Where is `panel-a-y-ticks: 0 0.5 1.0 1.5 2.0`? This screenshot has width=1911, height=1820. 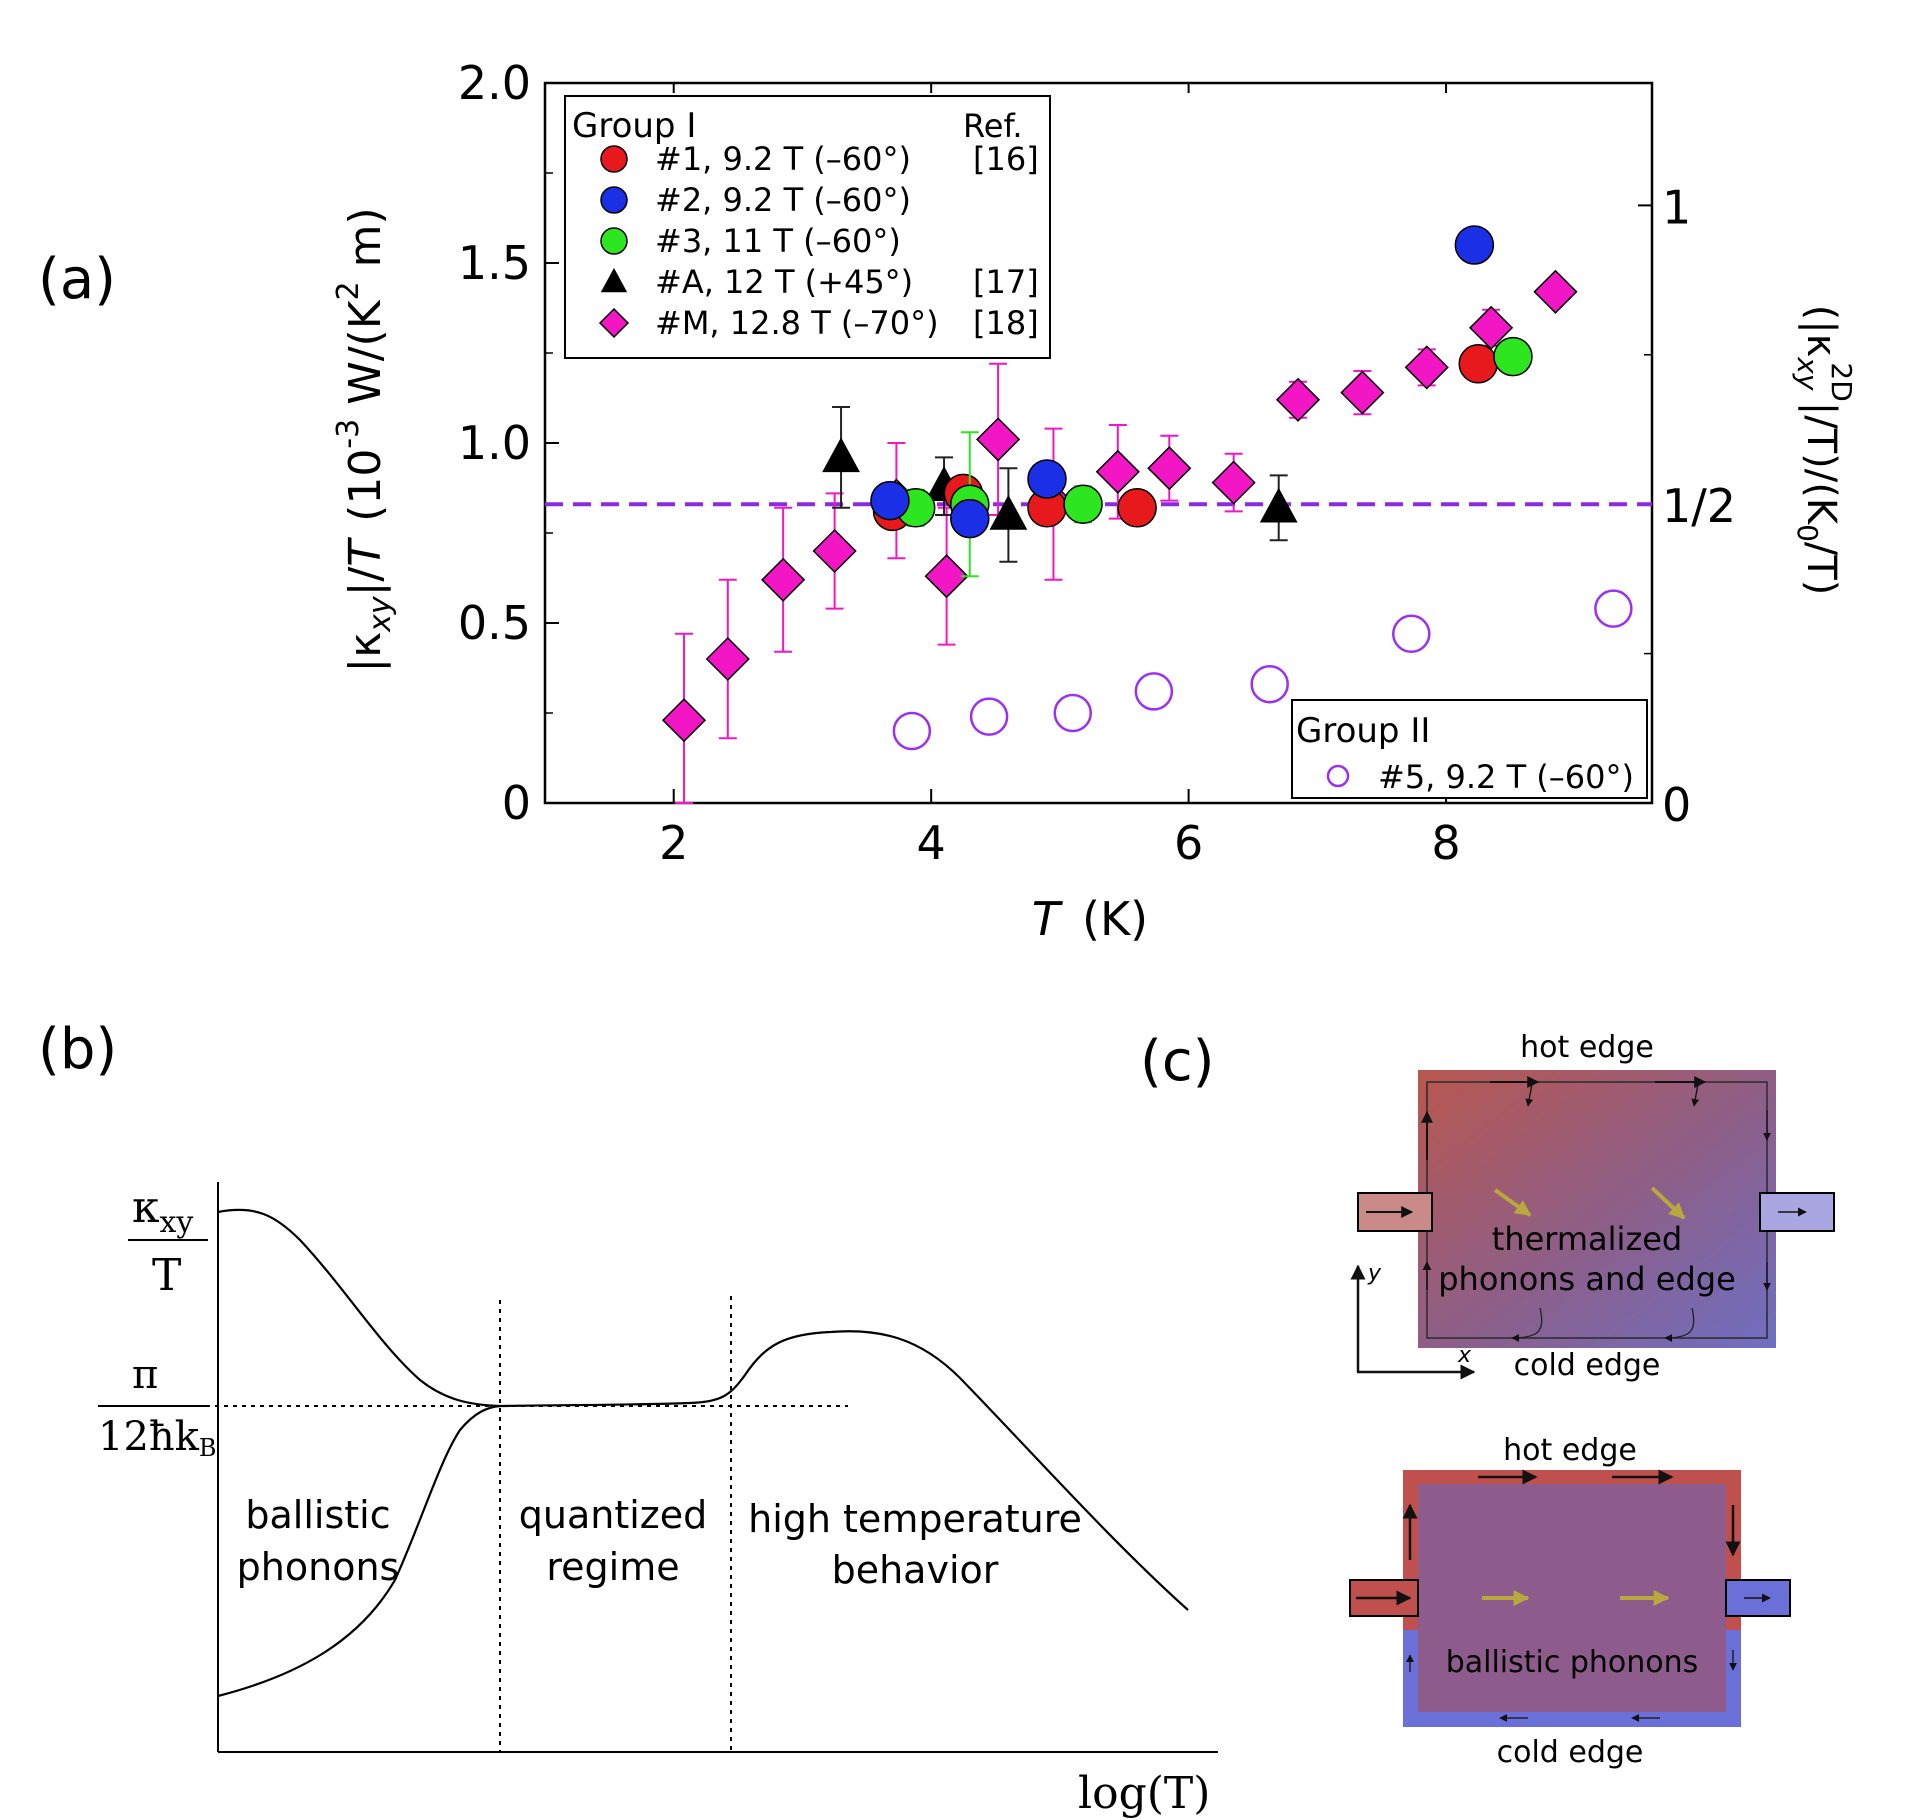 panel-a-y-ticks: 0 0.5 1.0 1.5 2.0 is located at coordinates (508, 443).